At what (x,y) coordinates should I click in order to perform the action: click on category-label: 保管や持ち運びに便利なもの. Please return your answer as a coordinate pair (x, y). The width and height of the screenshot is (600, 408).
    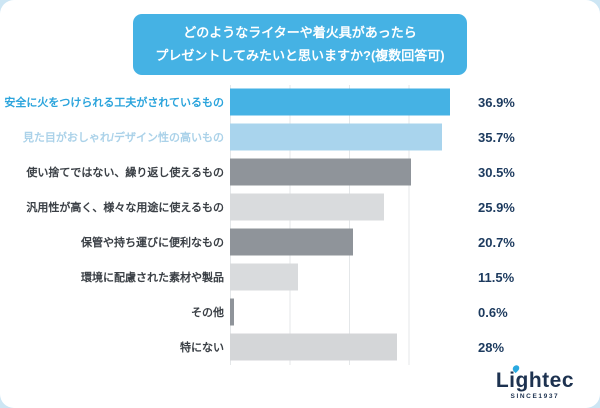
    Looking at the image, I should click on (152, 243).